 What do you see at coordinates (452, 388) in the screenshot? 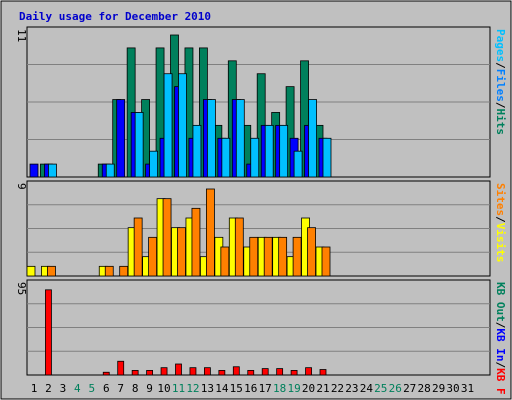
I see `x-tick-label: 30` at bounding box center [452, 388].